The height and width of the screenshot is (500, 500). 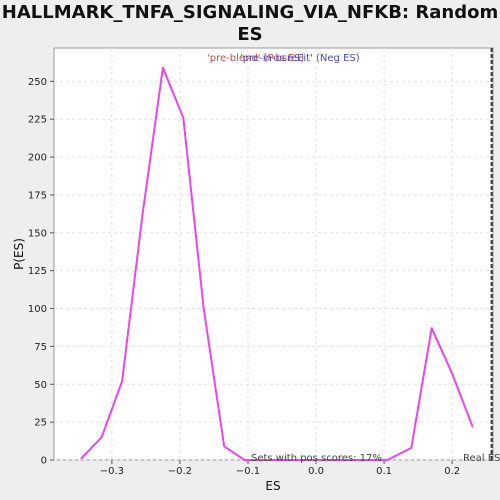 I want to click on x-tick-label: 0.1, so click(x=384, y=471).